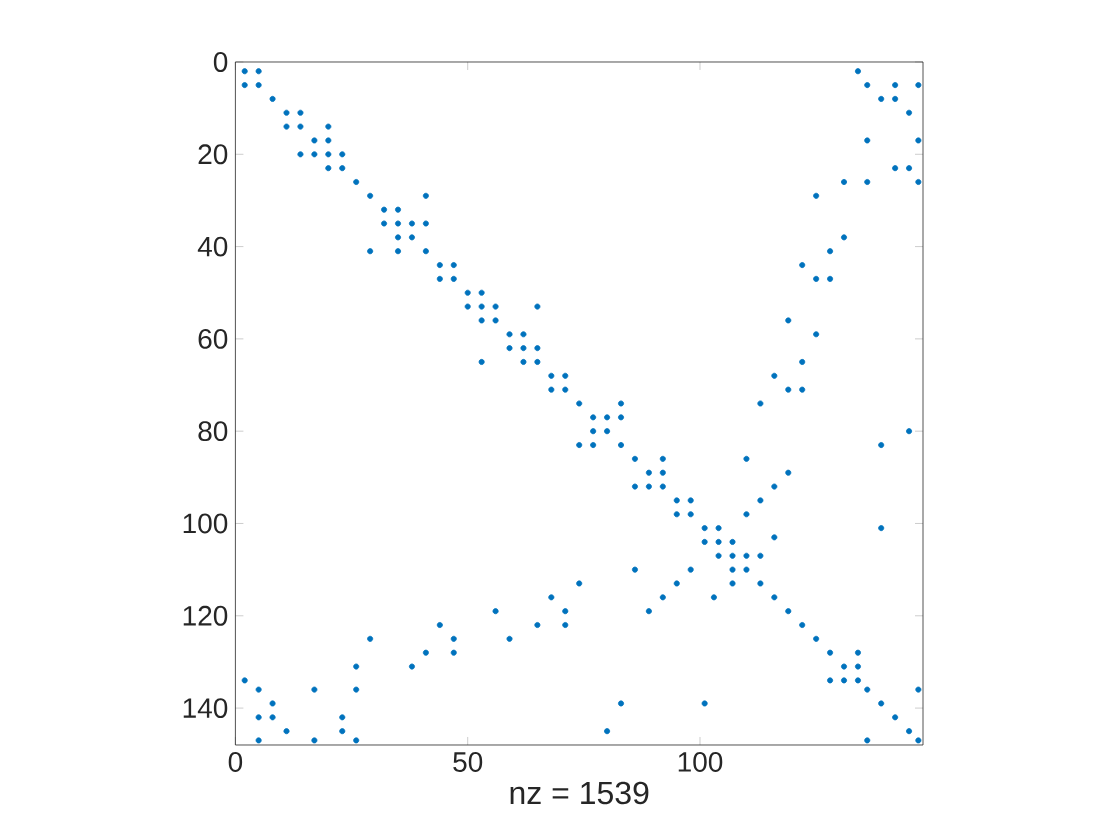 This screenshot has width=1120, height=840. What do you see at coordinates (579, 793) in the screenshot?
I see `x-axis-title: nz = 1539` at bounding box center [579, 793].